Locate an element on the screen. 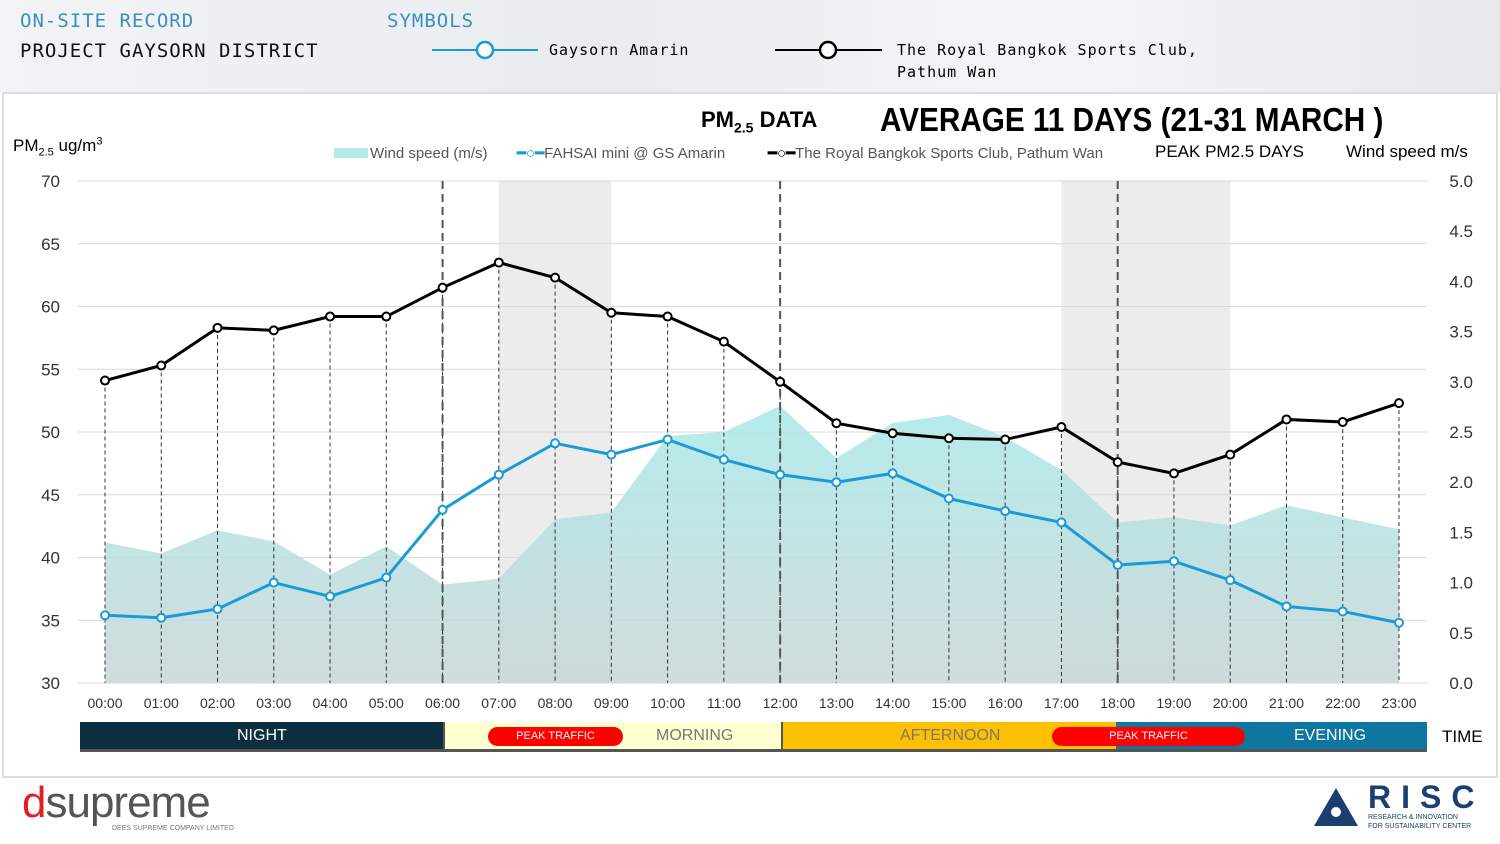 The image size is (1500, 844). x-tick-label: 19:00 is located at coordinates (1173, 703).